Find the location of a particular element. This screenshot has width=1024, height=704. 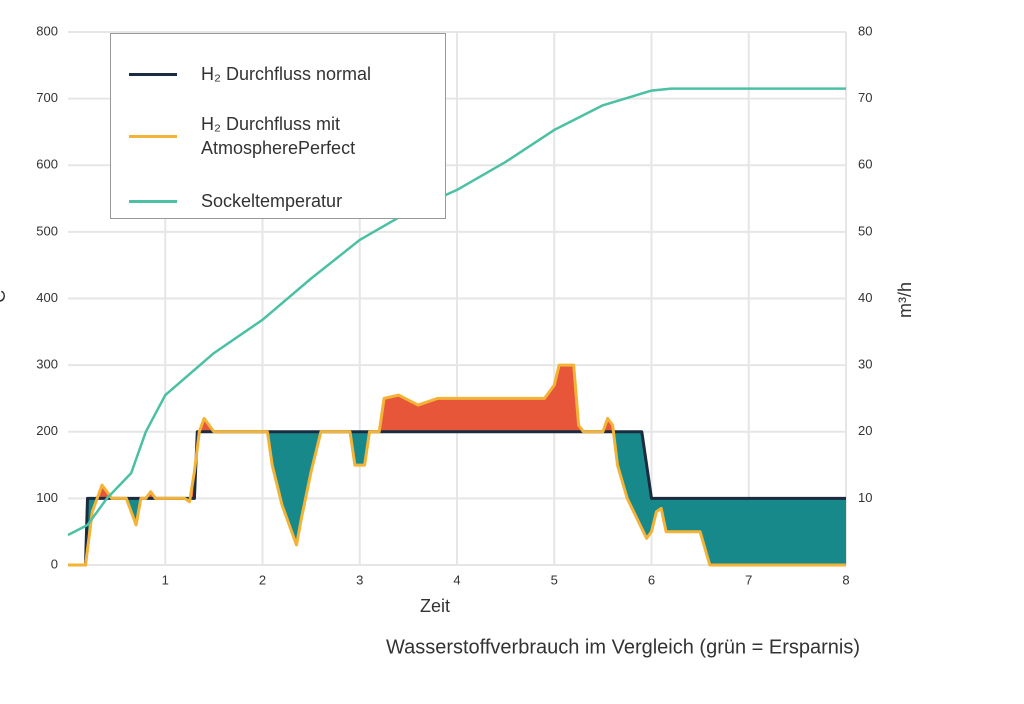

legend-label: H₂ Durchfluss mit AtmospherePerfect is located at coordinates (278, 136).